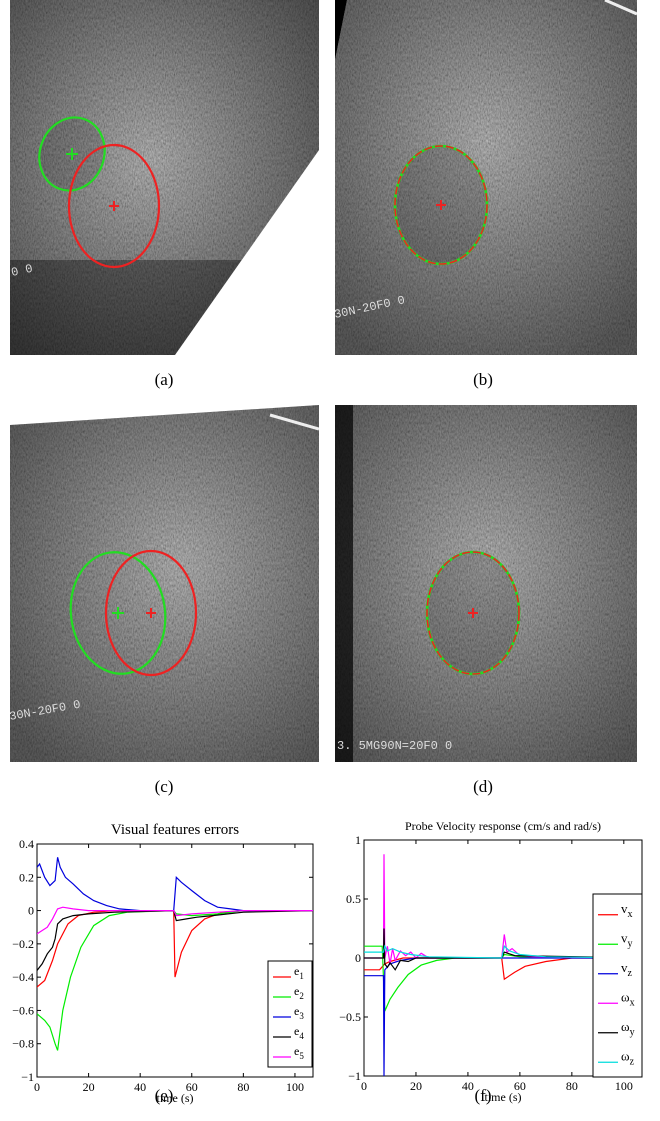 The width and height of the screenshot is (660, 1121). I want to click on legend-box, so click(617, 985).